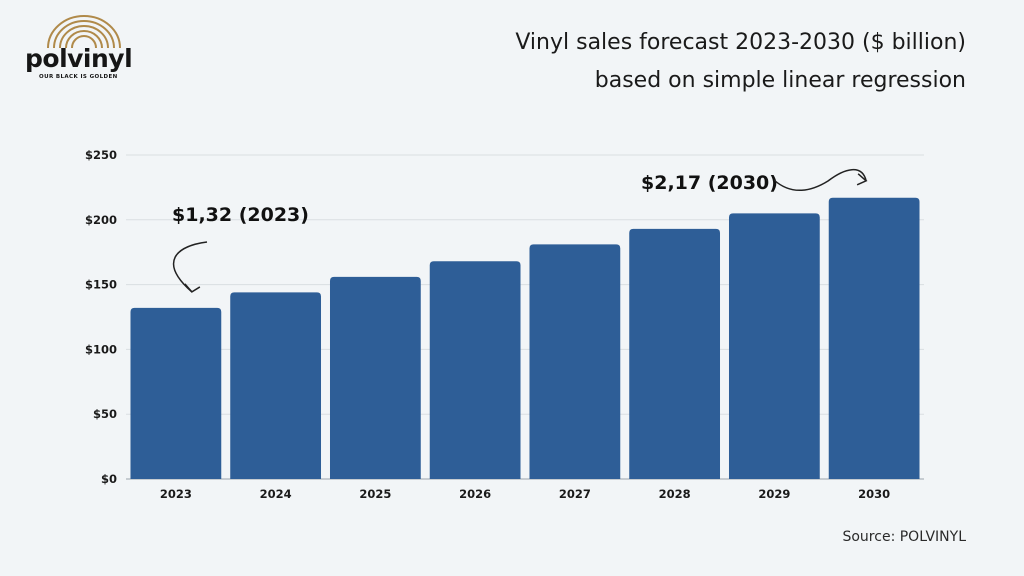  Describe the element at coordinates (520, 230) in the screenshot. I see `annotations: $1,32 (2023) $2,17 (2030)` at that location.